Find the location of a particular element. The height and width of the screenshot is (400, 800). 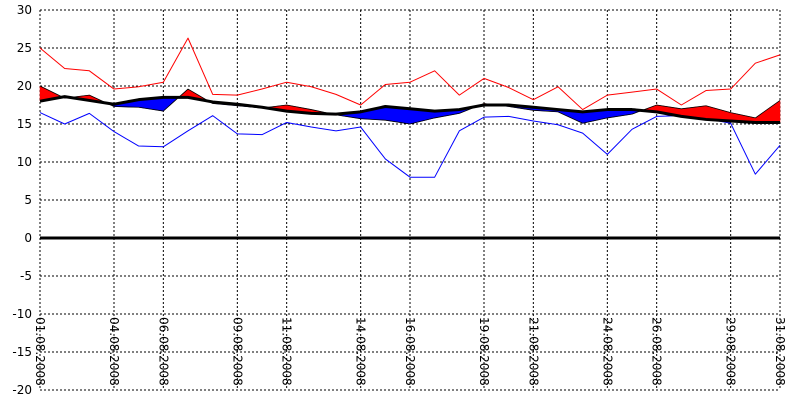

y-tick-label: 20 is located at coordinates (24, 86).